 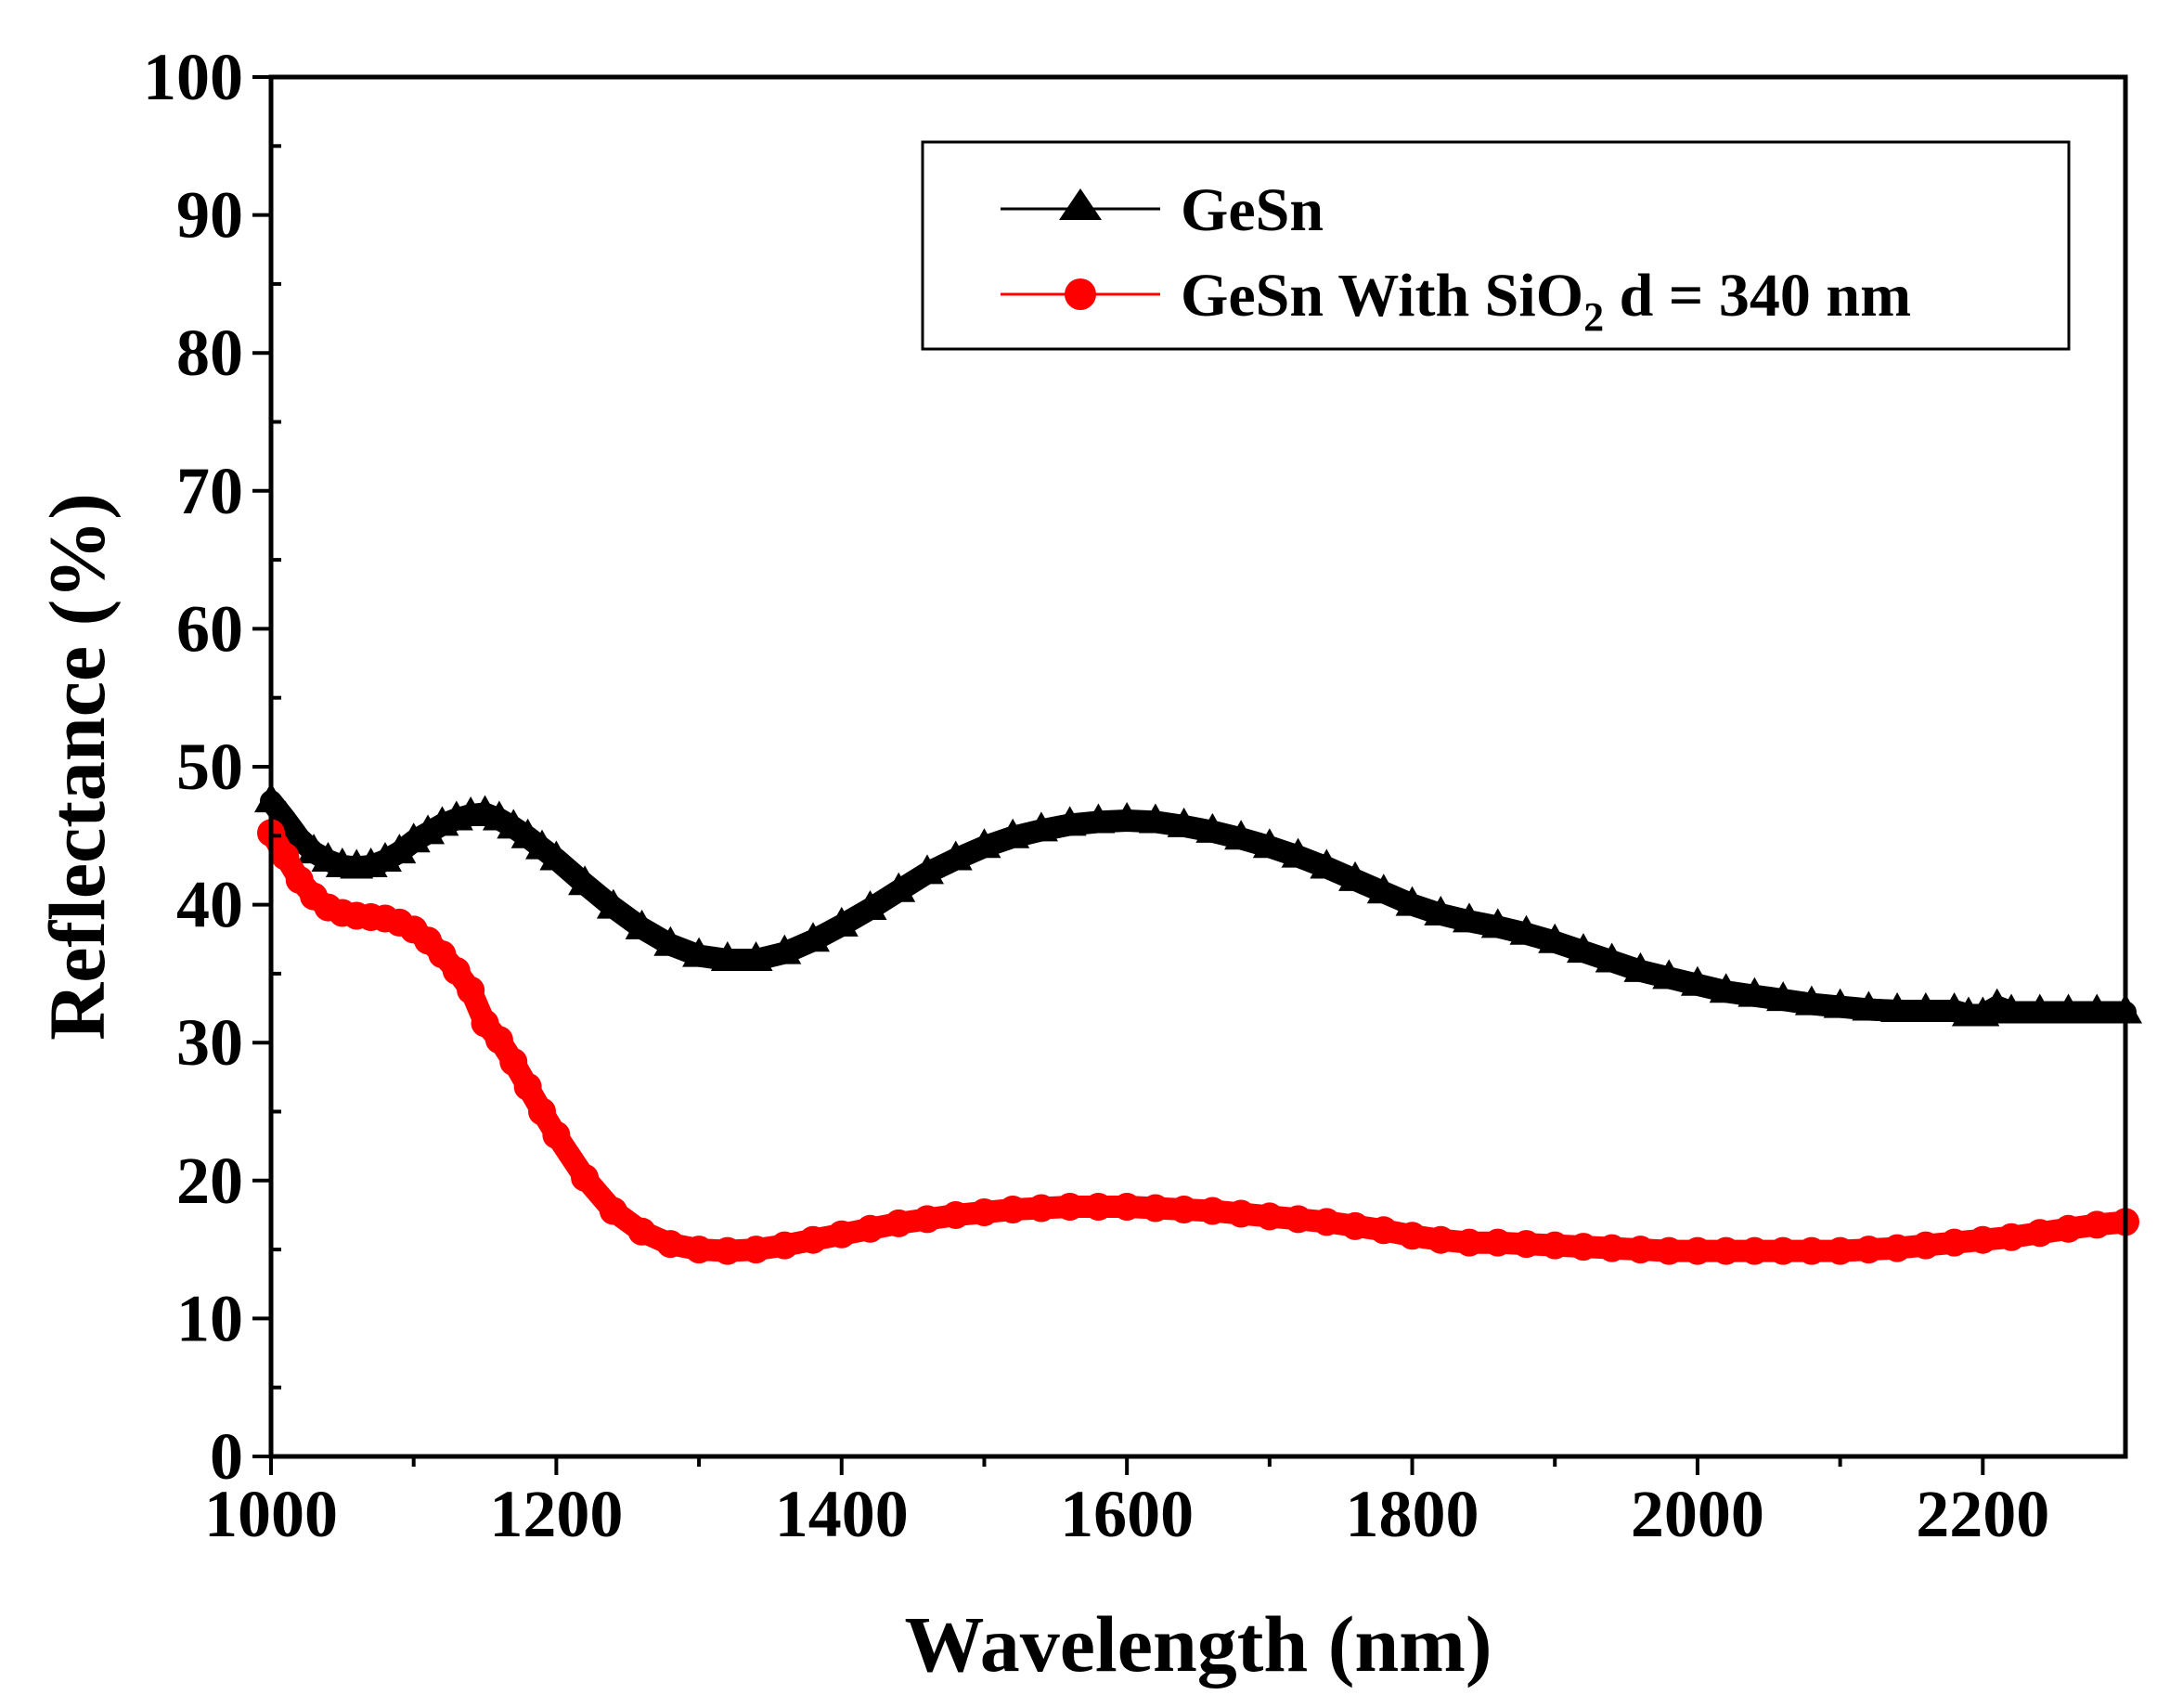 I want to click on y-tick-label: 70, so click(x=209, y=491).